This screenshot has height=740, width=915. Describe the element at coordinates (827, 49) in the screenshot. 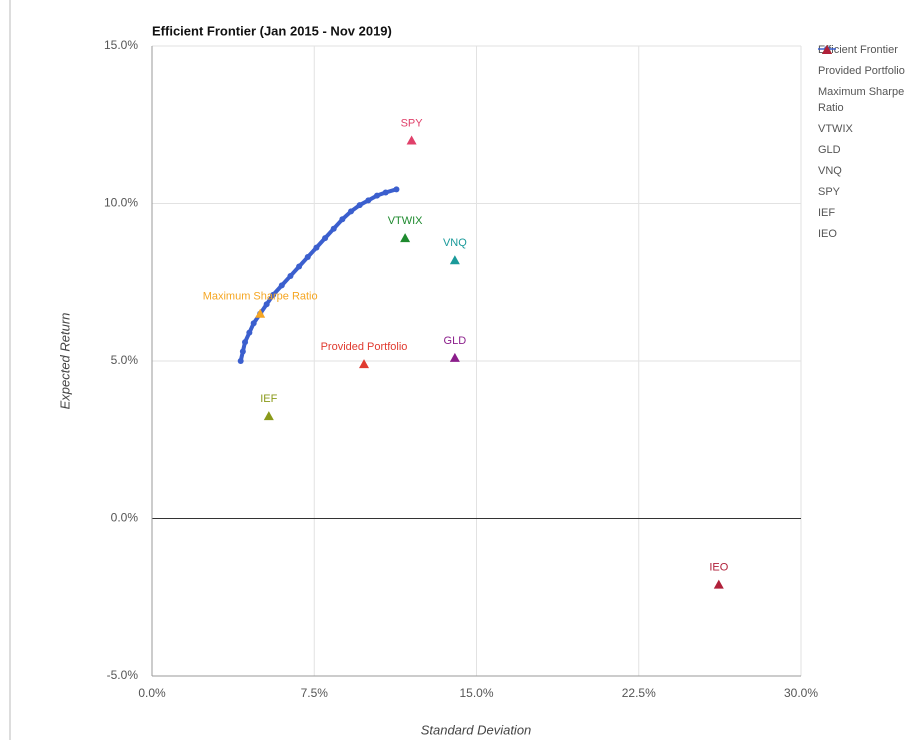

I see `legend-swatch` at that location.